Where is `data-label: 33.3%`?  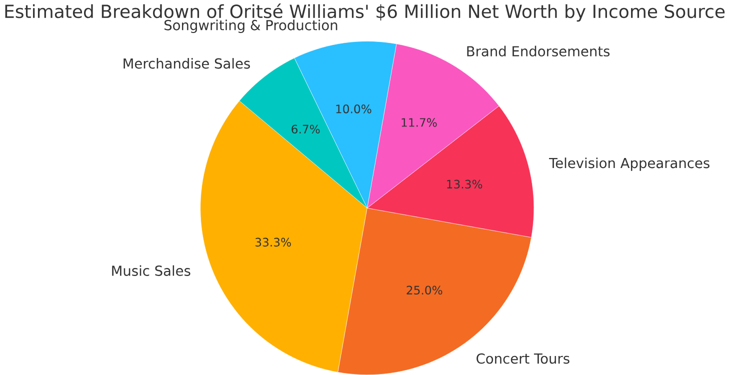 data-label: 33.3% is located at coordinates (273, 242).